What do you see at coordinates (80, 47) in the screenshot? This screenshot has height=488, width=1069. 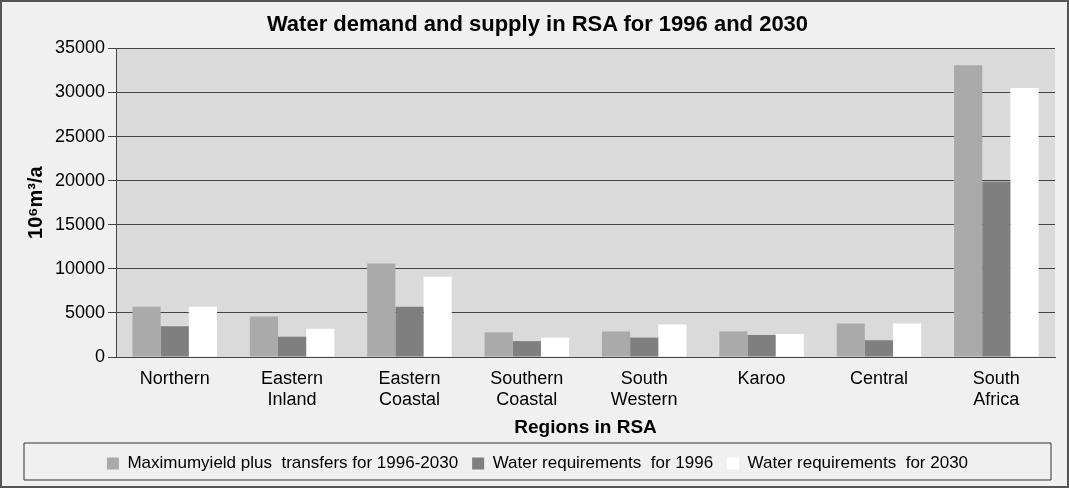 I see `y-tick-label: 35000` at bounding box center [80, 47].